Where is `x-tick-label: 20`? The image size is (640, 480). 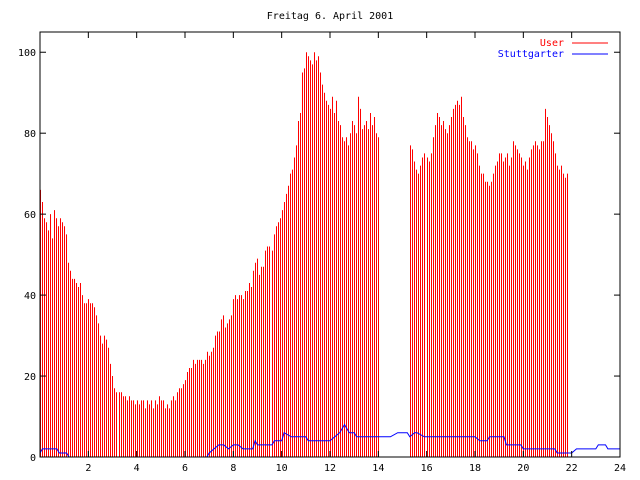
x-tick-label: 20 is located at coordinates (523, 468).